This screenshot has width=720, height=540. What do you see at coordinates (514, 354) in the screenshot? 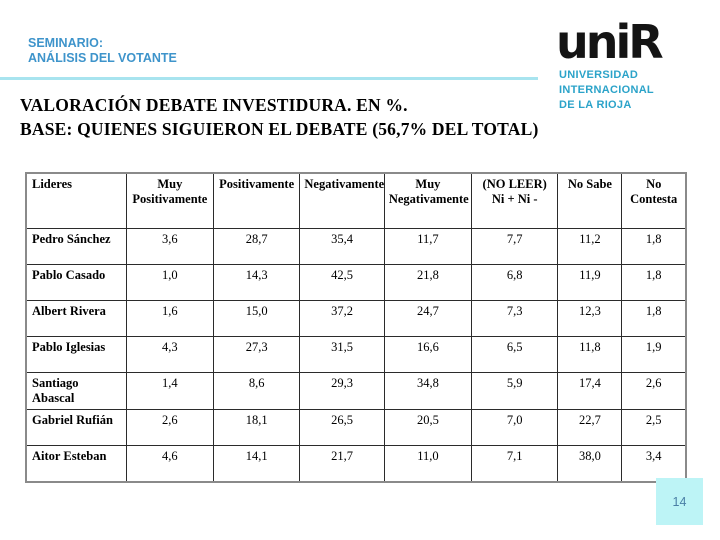
I see `value-cell: 6,5` at bounding box center [514, 354].